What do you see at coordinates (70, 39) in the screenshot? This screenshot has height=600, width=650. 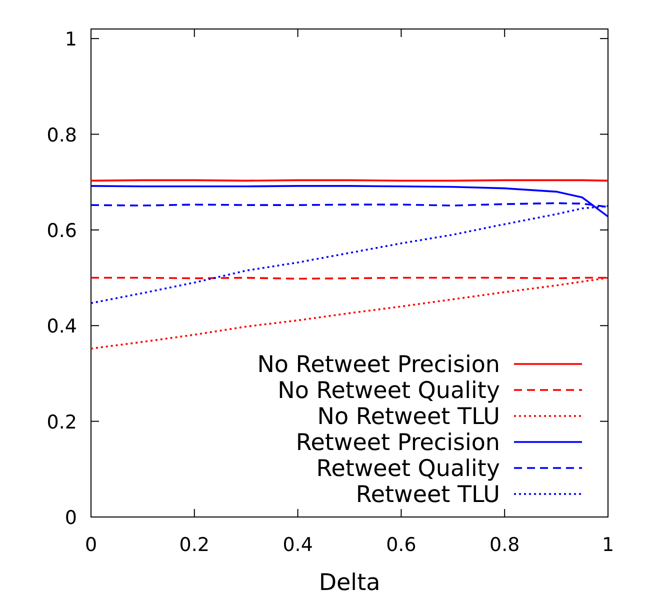 I see `y-tick-label: 1` at bounding box center [70, 39].